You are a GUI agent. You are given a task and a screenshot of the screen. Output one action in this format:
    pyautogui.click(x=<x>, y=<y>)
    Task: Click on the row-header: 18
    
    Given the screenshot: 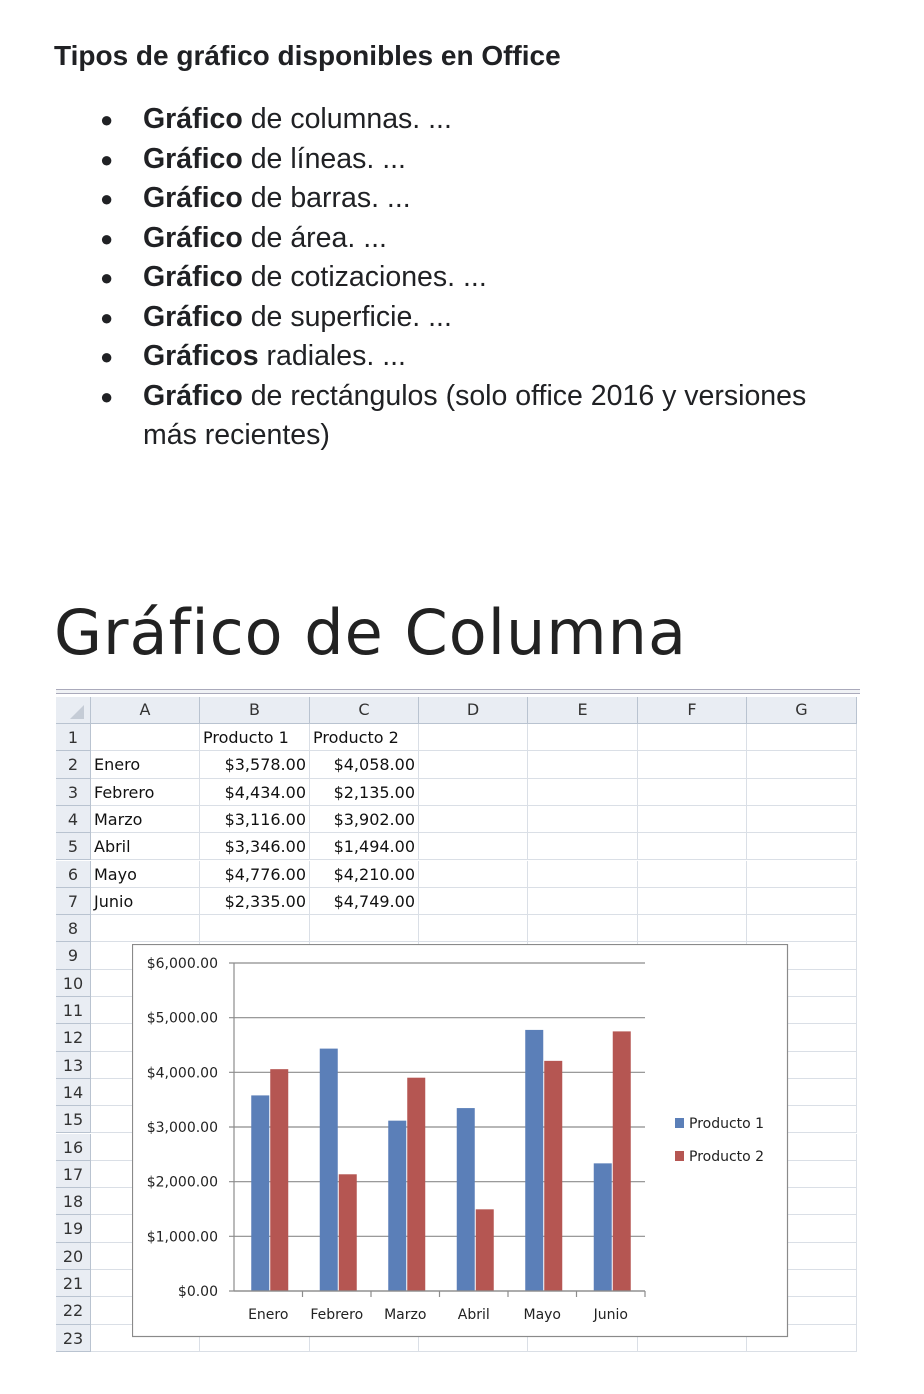 What is the action you would take?
    pyautogui.click(x=73, y=1202)
    